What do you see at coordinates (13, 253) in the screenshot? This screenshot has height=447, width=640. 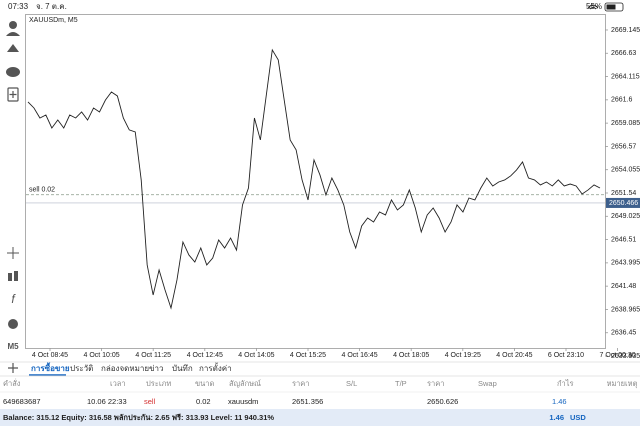 I see `crosshair-icon` at bounding box center [13, 253].